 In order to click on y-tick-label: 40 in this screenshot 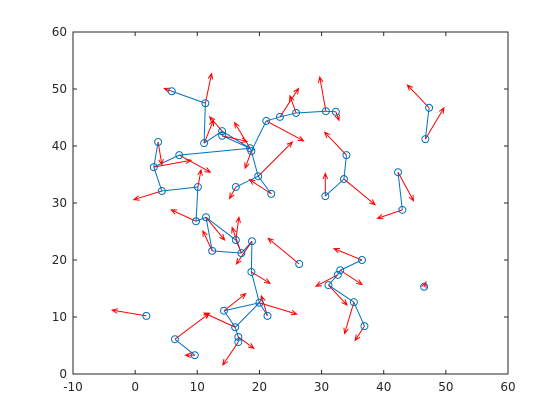, I will do `click(59, 146)`.